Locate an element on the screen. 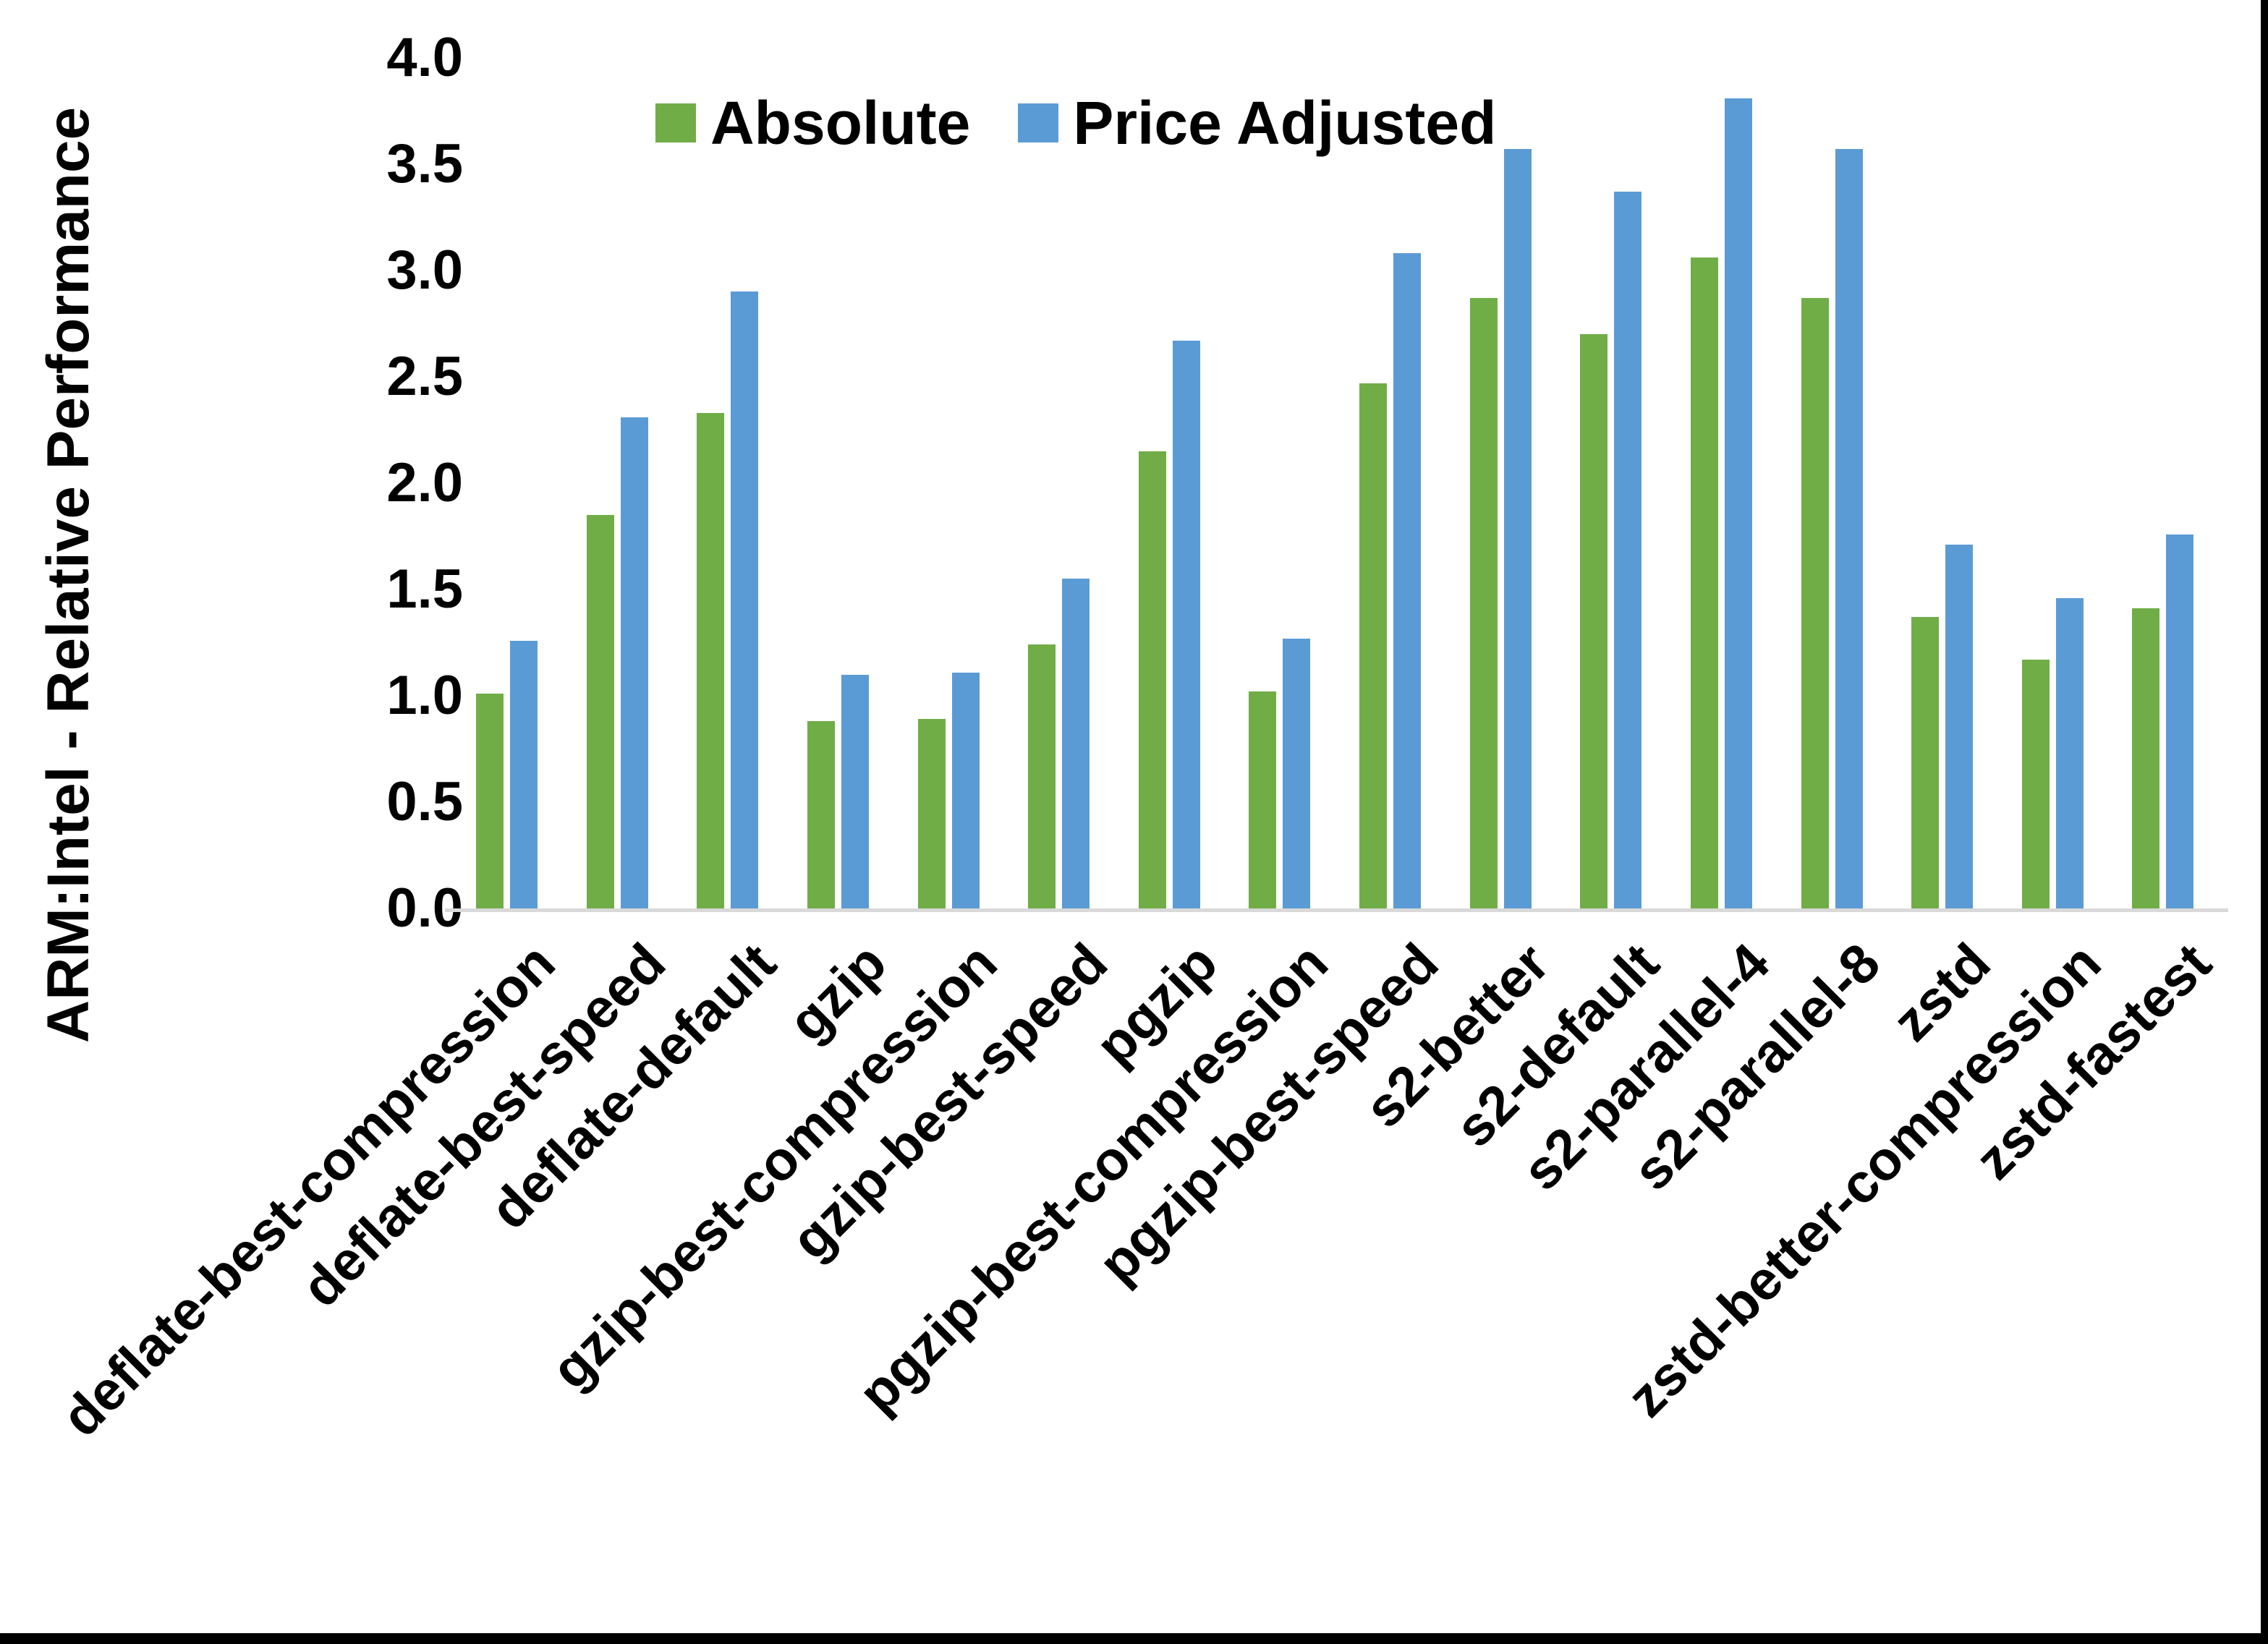 The image size is (2268, 1644). legend: Absolute Price Adjusted is located at coordinates (1075, 123).